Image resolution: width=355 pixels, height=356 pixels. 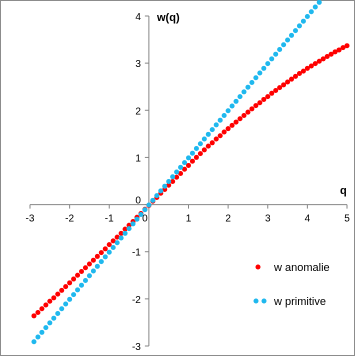 What do you see at coordinates (264, 301) in the screenshot?
I see `legend-marker-primitive-b` at bounding box center [264, 301].